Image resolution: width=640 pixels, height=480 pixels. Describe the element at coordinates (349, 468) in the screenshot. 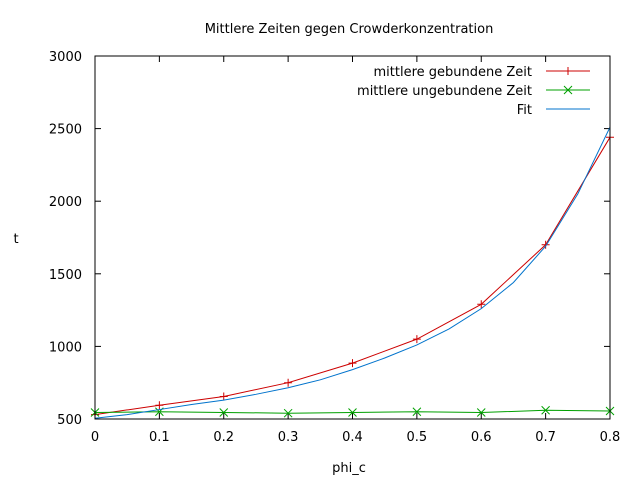

I see `x-axis-label: phi_c` at that location.